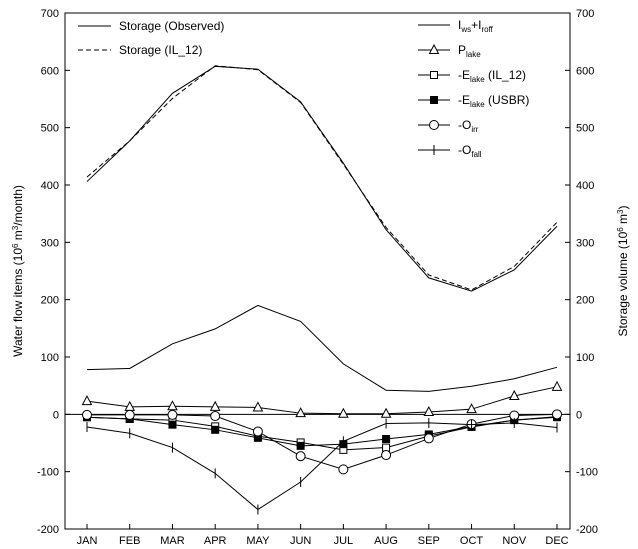 This screenshot has height=549, width=638. I want to click on x-tick-label: MAY, so click(258, 541).